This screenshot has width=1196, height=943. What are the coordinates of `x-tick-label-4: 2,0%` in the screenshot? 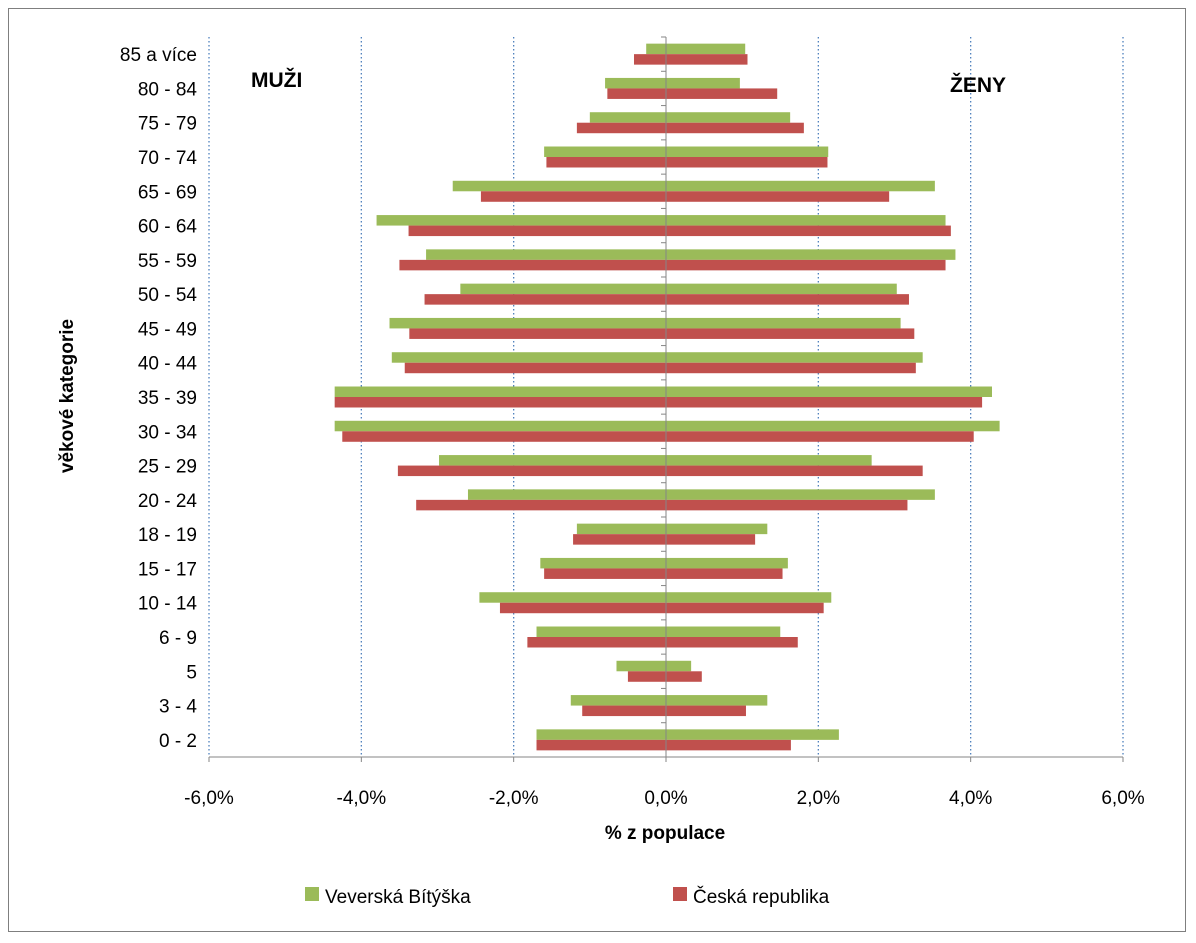 It's located at (818, 798).